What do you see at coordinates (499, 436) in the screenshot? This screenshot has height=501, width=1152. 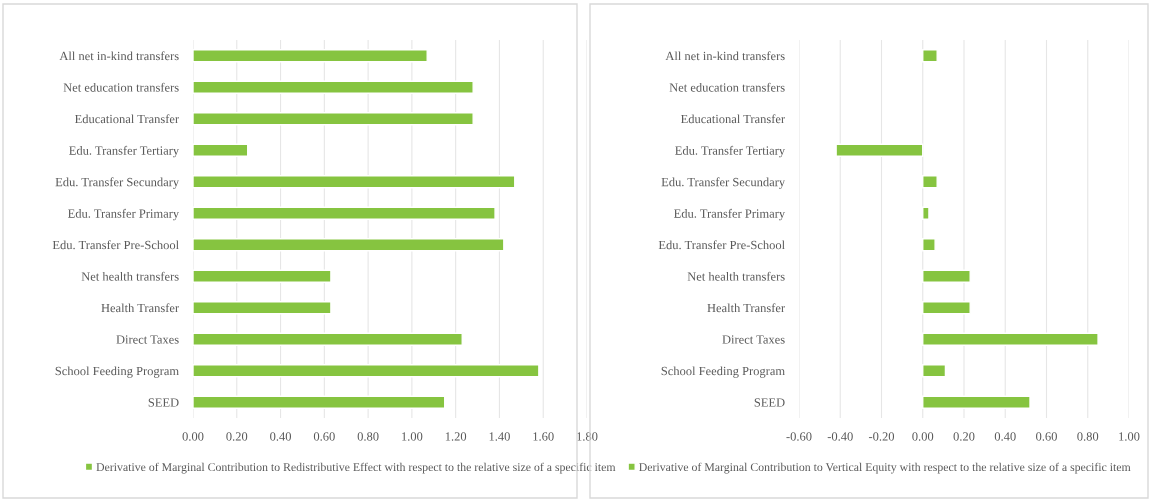 I see `x-tick-label: 1.40` at bounding box center [499, 436].